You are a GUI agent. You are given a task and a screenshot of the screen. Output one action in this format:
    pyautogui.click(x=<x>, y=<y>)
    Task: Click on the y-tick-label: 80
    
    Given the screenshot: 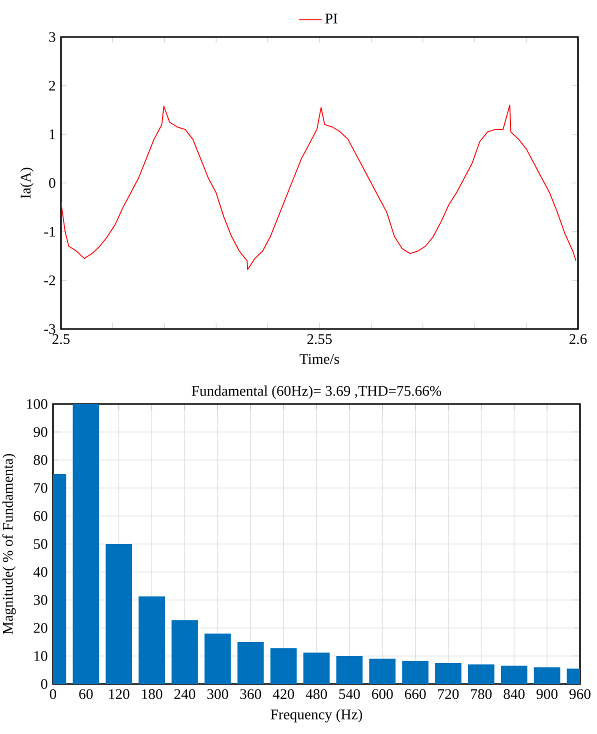 What is the action you would take?
    pyautogui.click(x=41, y=460)
    